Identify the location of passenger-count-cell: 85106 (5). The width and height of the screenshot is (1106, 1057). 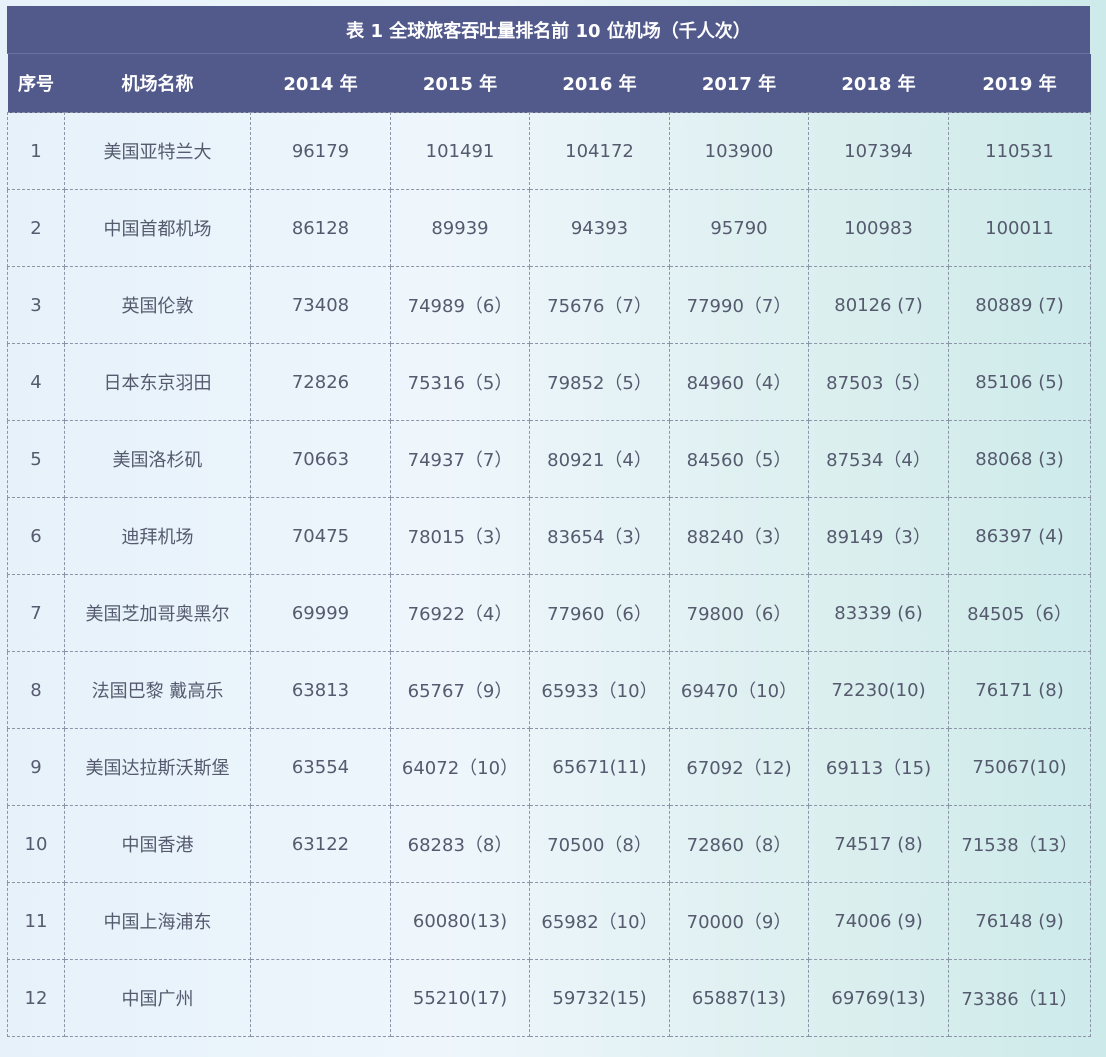
(1019, 382).